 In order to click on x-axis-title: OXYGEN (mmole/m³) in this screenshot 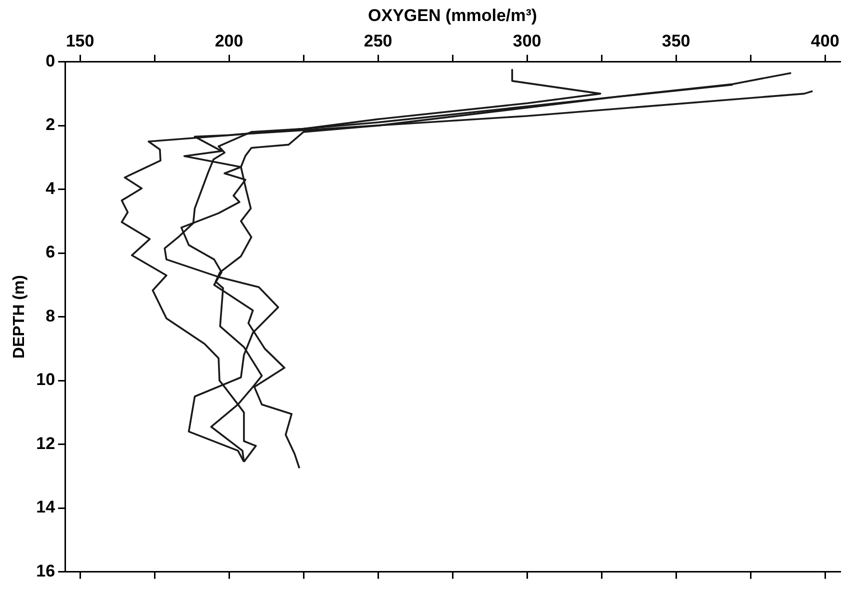, I will do `click(453, 15)`.